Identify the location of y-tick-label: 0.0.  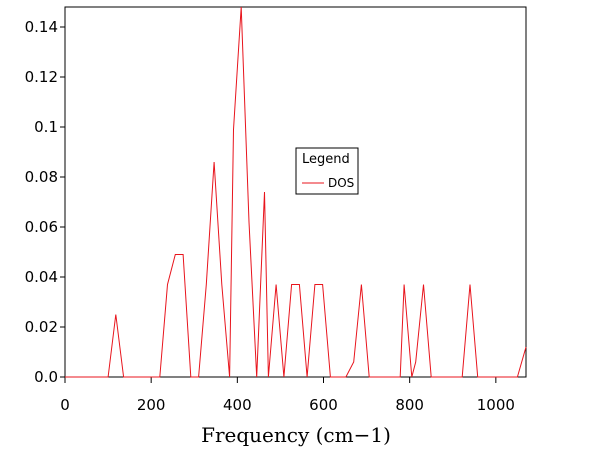
(46, 377).